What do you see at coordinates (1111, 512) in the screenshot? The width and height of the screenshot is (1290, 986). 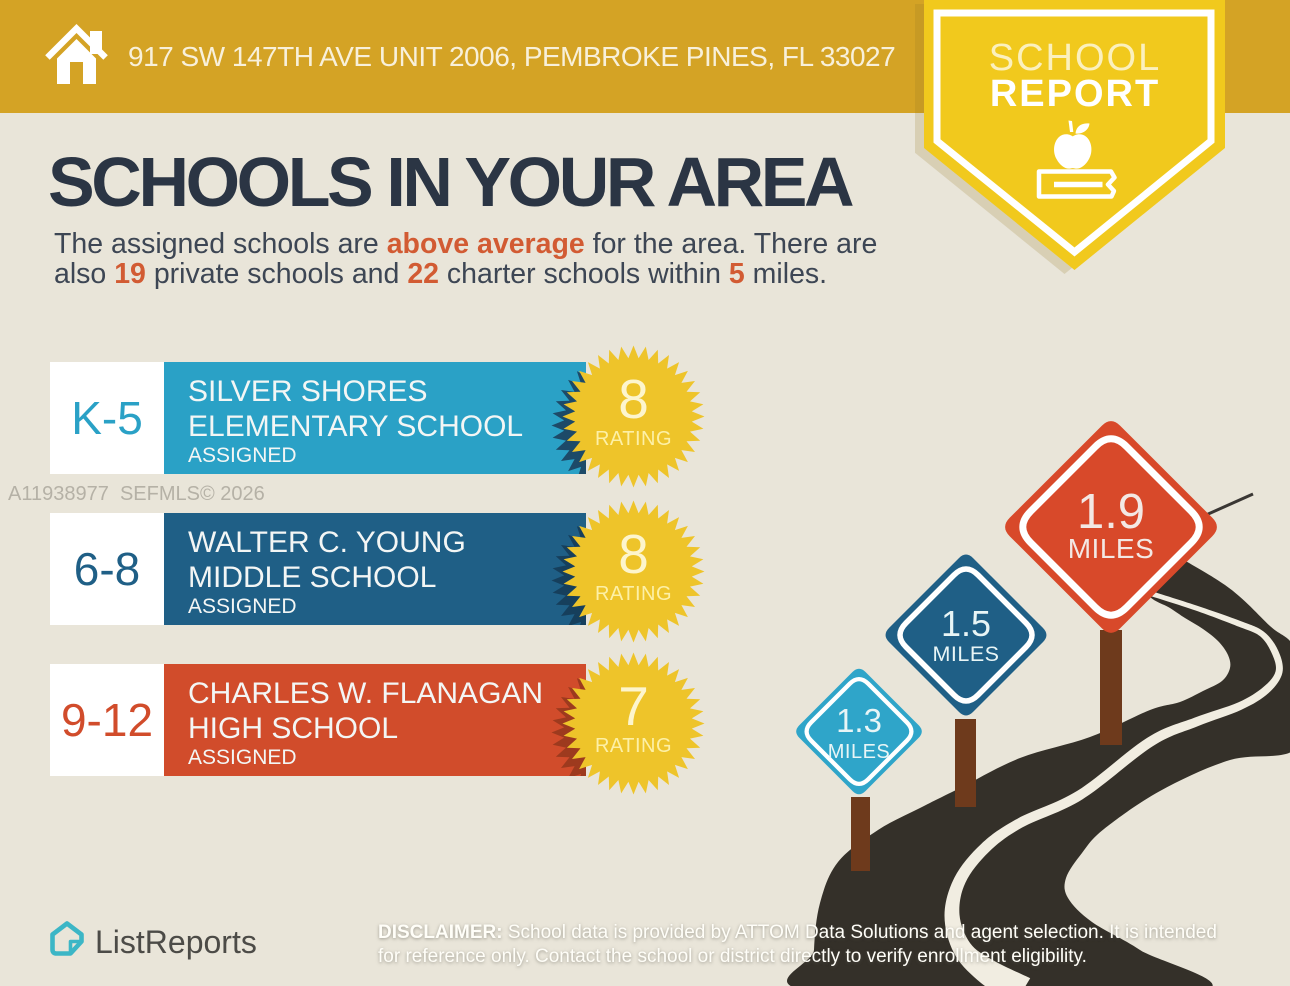 I see `svg-text: 1.9` at bounding box center [1111, 512].